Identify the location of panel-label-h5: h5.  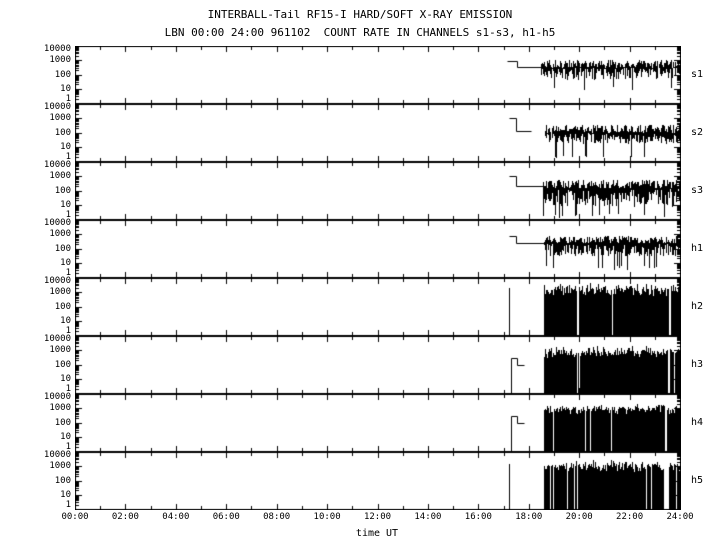
(697, 480).